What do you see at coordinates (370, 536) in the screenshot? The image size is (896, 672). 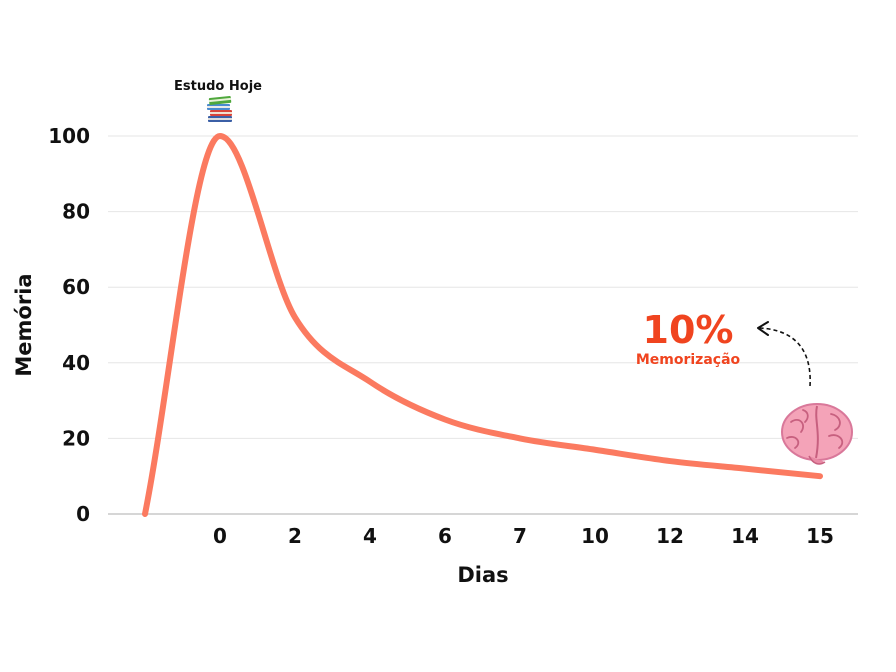 I see `x-tick-label: 4` at bounding box center [370, 536].